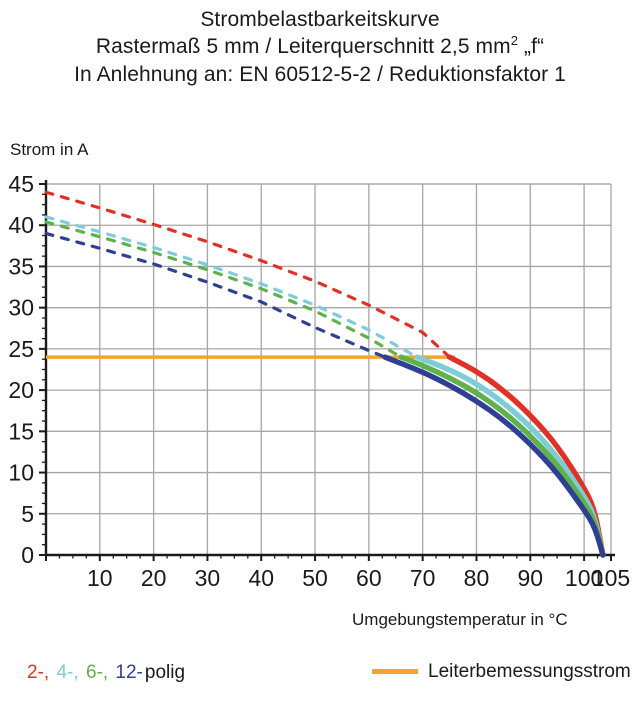 The image size is (640, 716). Describe the element at coordinates (369, 577) in the screenshot. I see `x-tick-label: 60` at that location.